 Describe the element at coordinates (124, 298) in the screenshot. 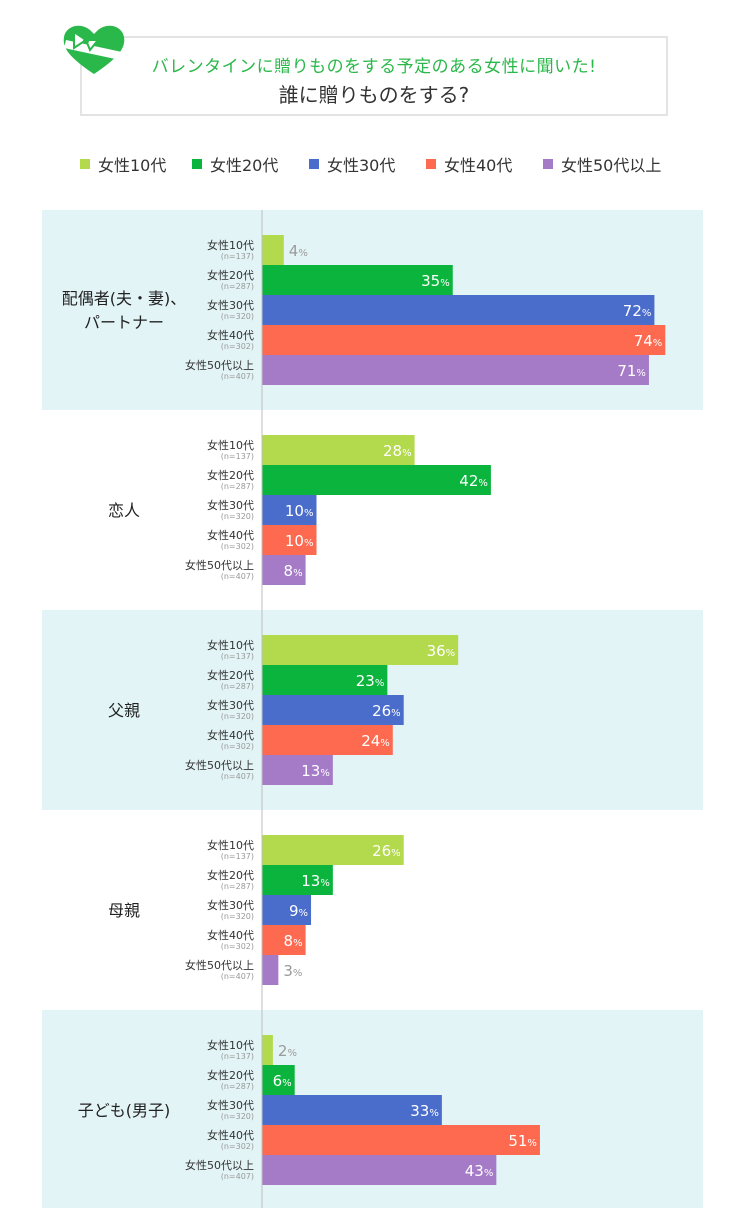

I see `category-label: 配偶者(夫・妻)、` at that location.